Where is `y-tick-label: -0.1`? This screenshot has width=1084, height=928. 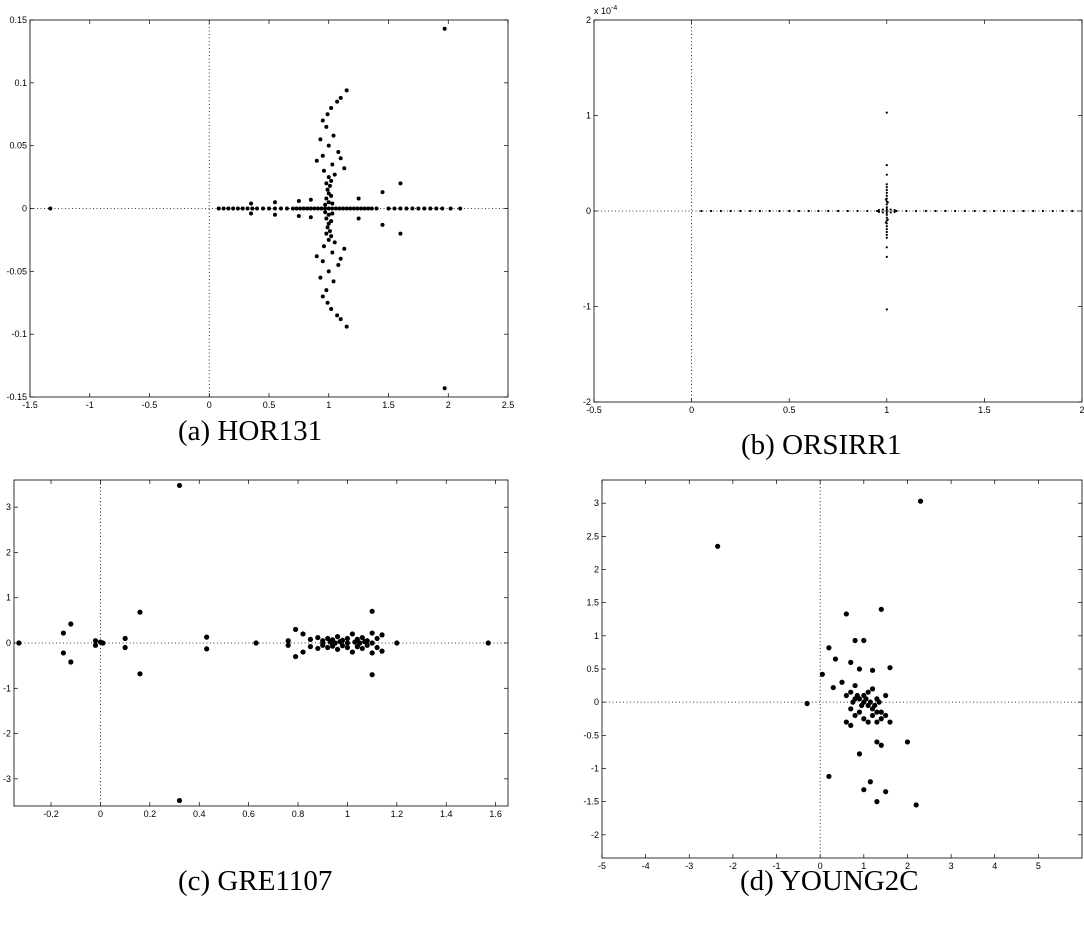 y-tick-label: -0.1 is located at coordinates (19, 334).